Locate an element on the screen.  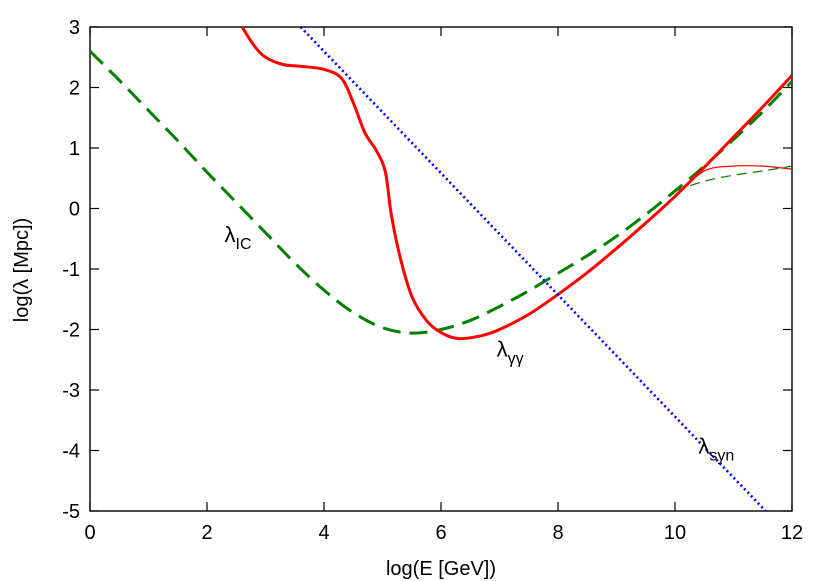
curve-label-syn: λsyn is located at coordinates (716, 449).